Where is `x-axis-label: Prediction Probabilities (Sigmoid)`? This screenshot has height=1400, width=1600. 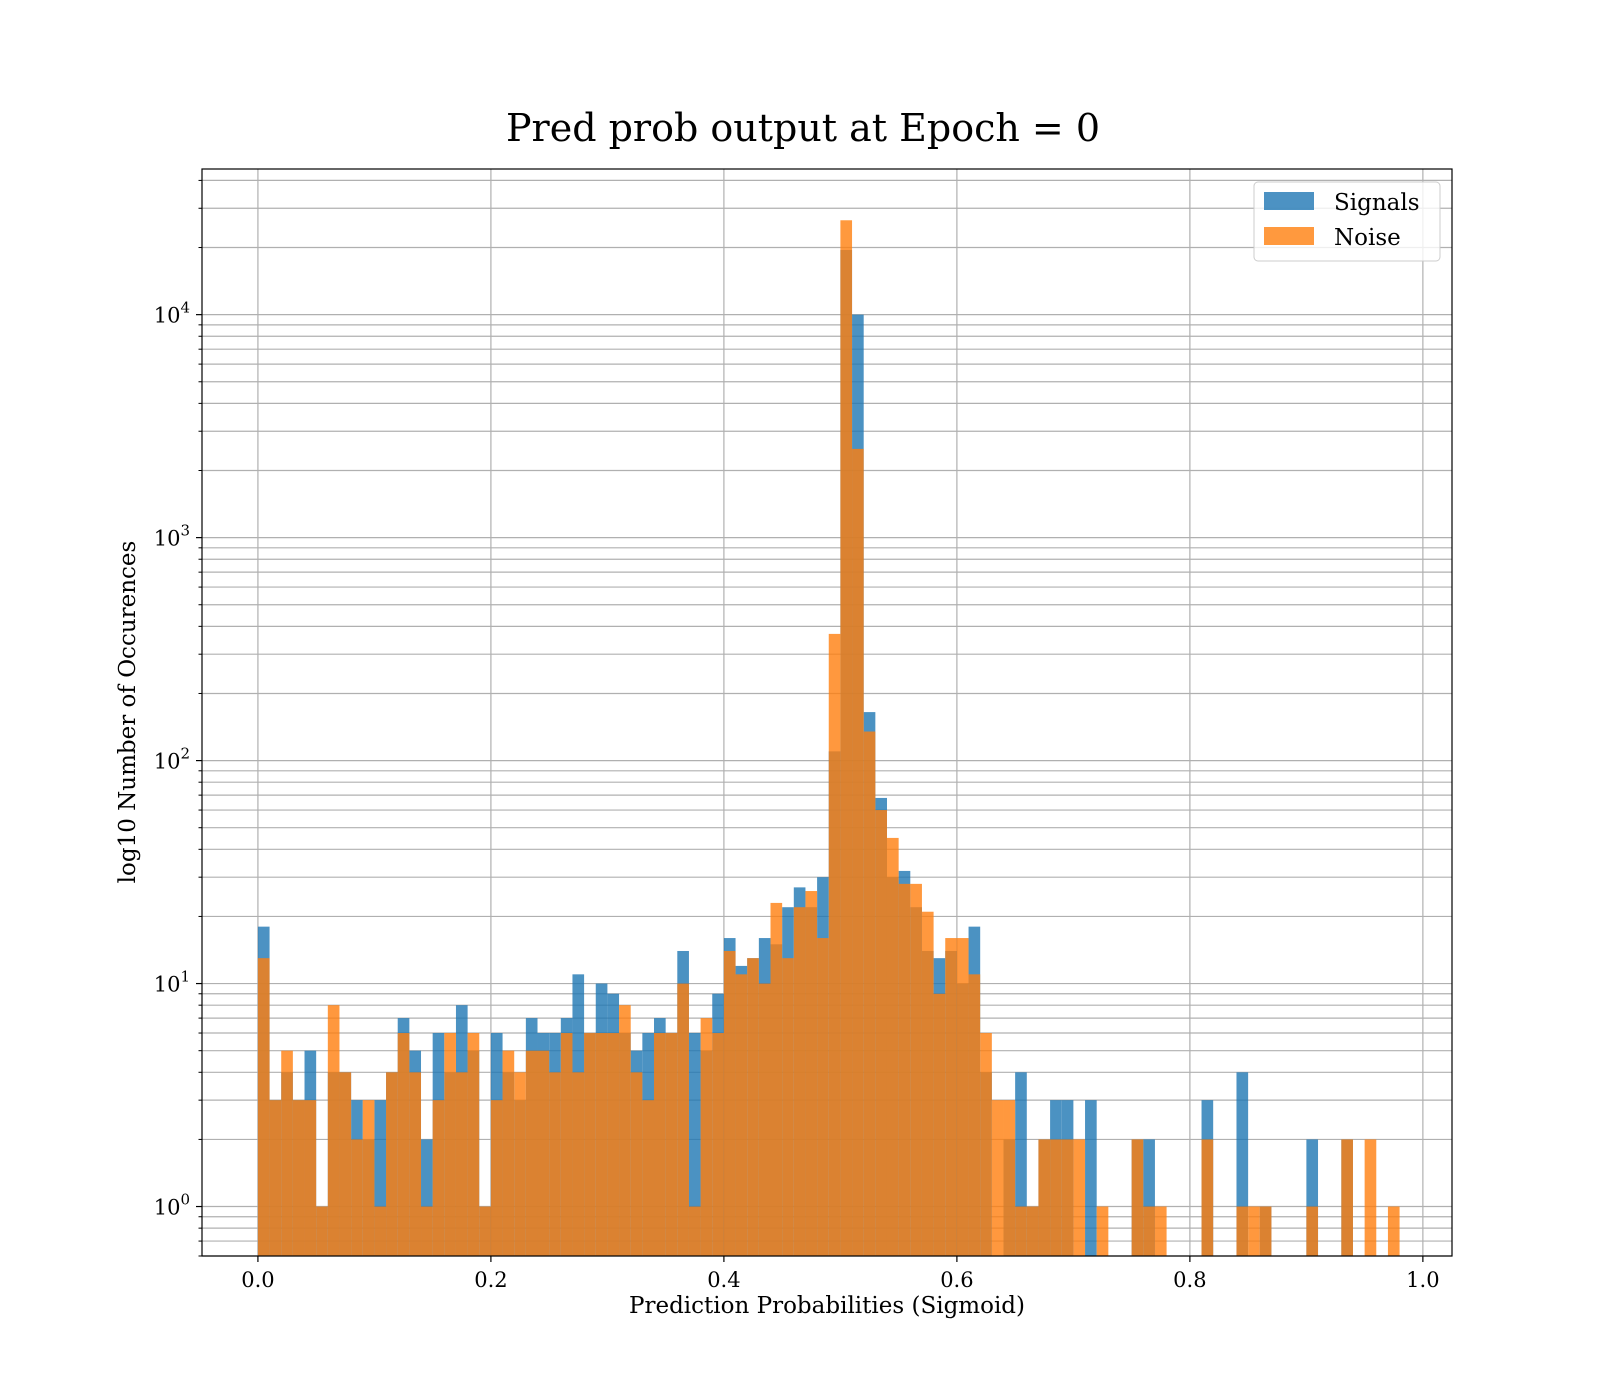 x-axis-label: Prediction Probabilities (Sigmoid) is located at coordinates (827, 1306).